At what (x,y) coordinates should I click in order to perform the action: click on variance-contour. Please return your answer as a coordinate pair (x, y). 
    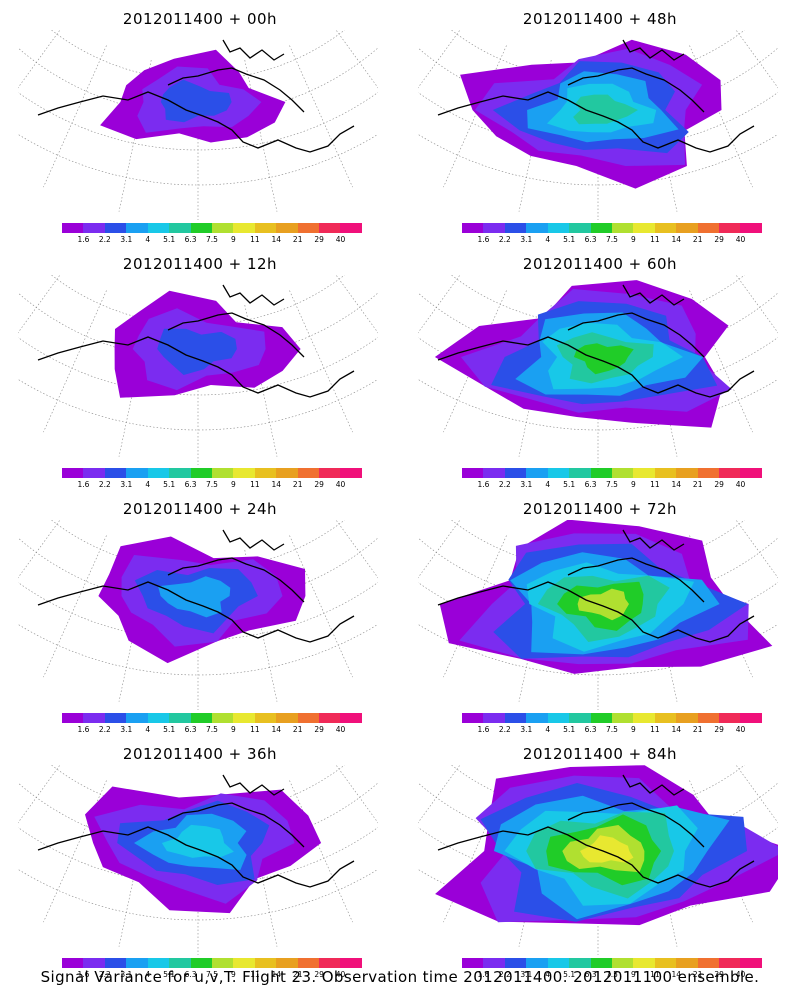
    Looking at the image, I should click on (197, 841).